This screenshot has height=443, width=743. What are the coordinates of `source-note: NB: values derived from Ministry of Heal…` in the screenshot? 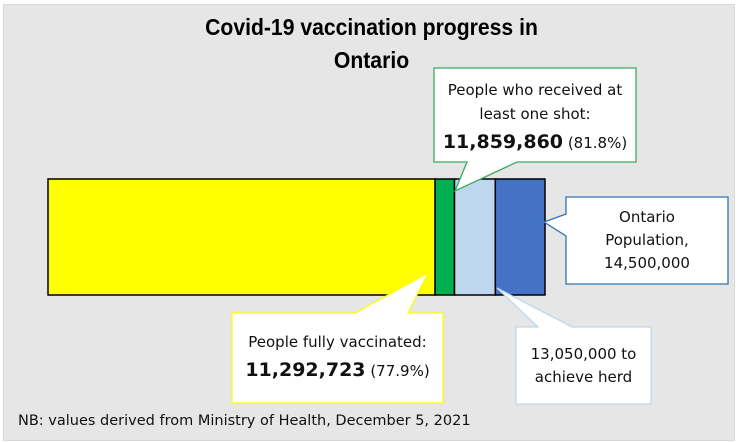 It's located at (244, 421).